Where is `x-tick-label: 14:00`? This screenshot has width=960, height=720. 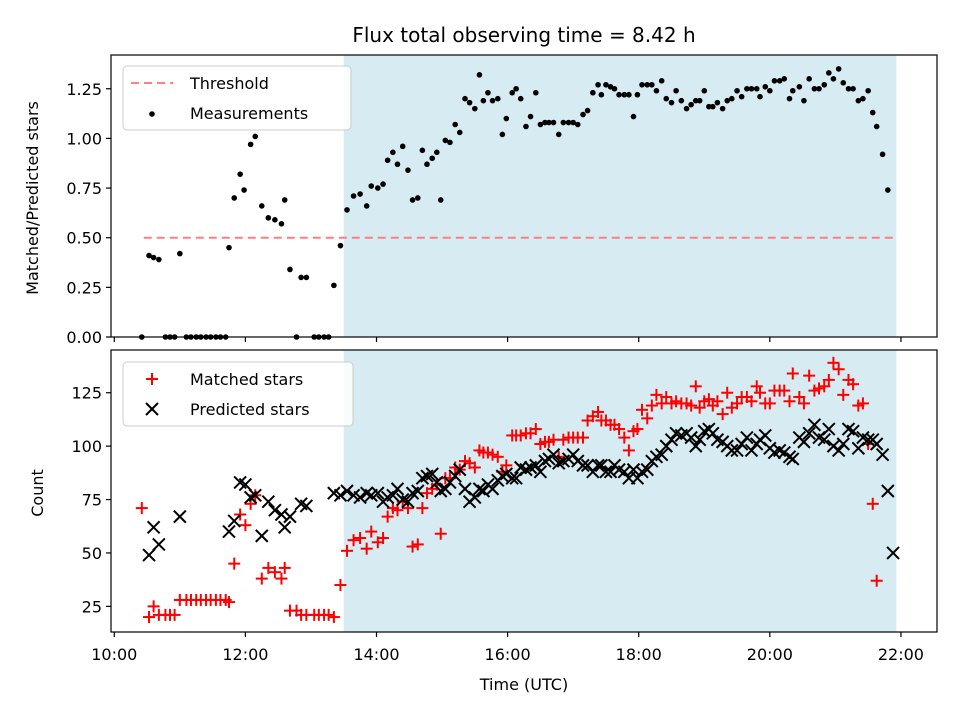 x-tick-label: 14:00 is located at coordinates (376, 654).